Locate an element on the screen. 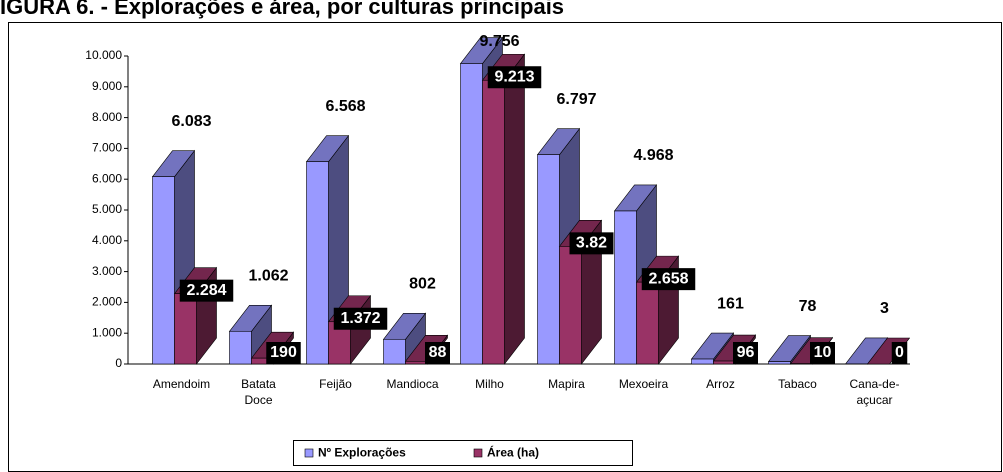 The width and height of the screenshot is (1003, 472). legend-label: Nº Explorações is located at coordinates (362, 453).